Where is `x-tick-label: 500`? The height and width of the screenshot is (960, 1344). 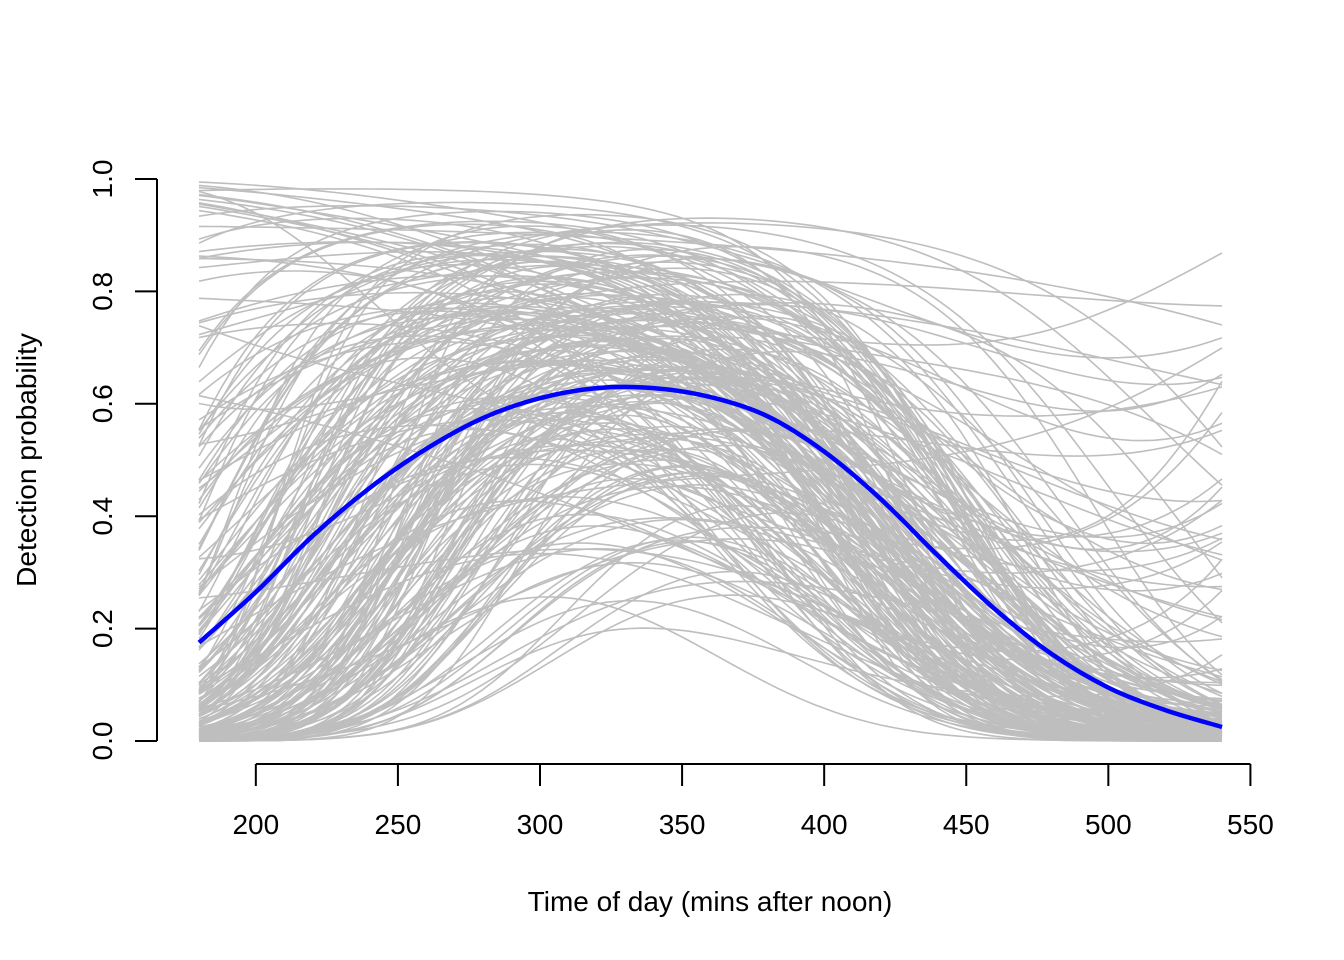
x-tick-label: 500 is located at coordinates (1108, 824).